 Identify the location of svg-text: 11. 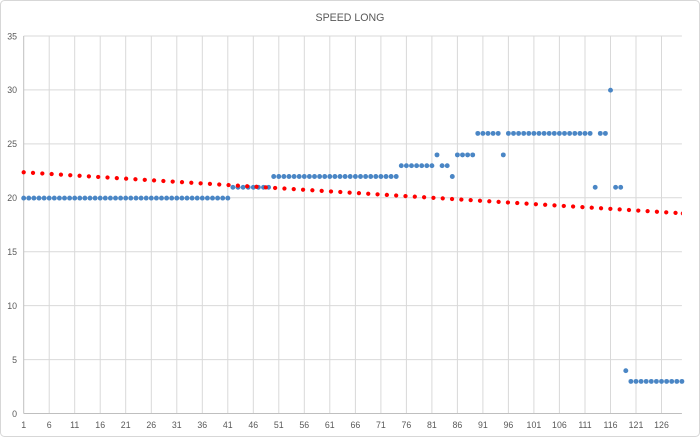
(74, 425).